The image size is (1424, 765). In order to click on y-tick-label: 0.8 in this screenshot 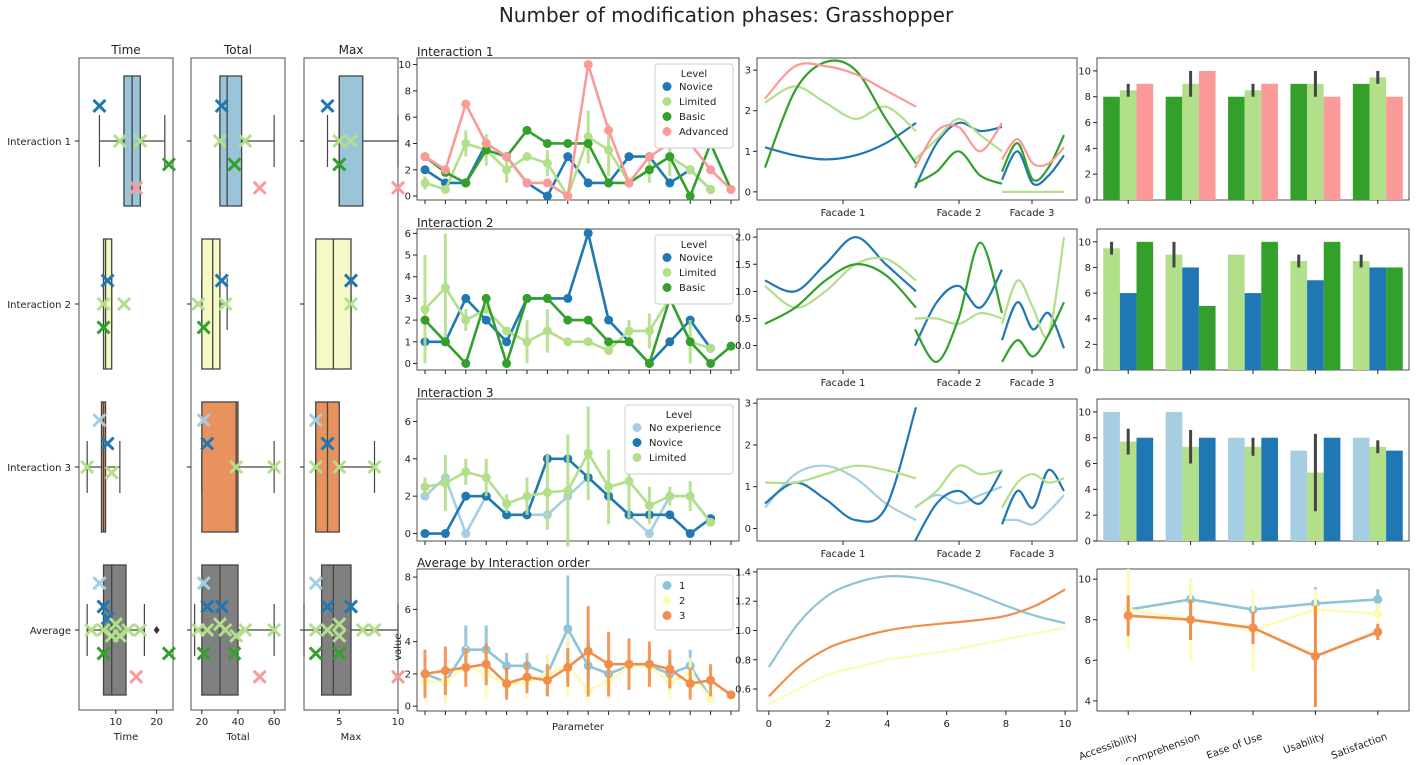, I will do `click(743, 660)`.